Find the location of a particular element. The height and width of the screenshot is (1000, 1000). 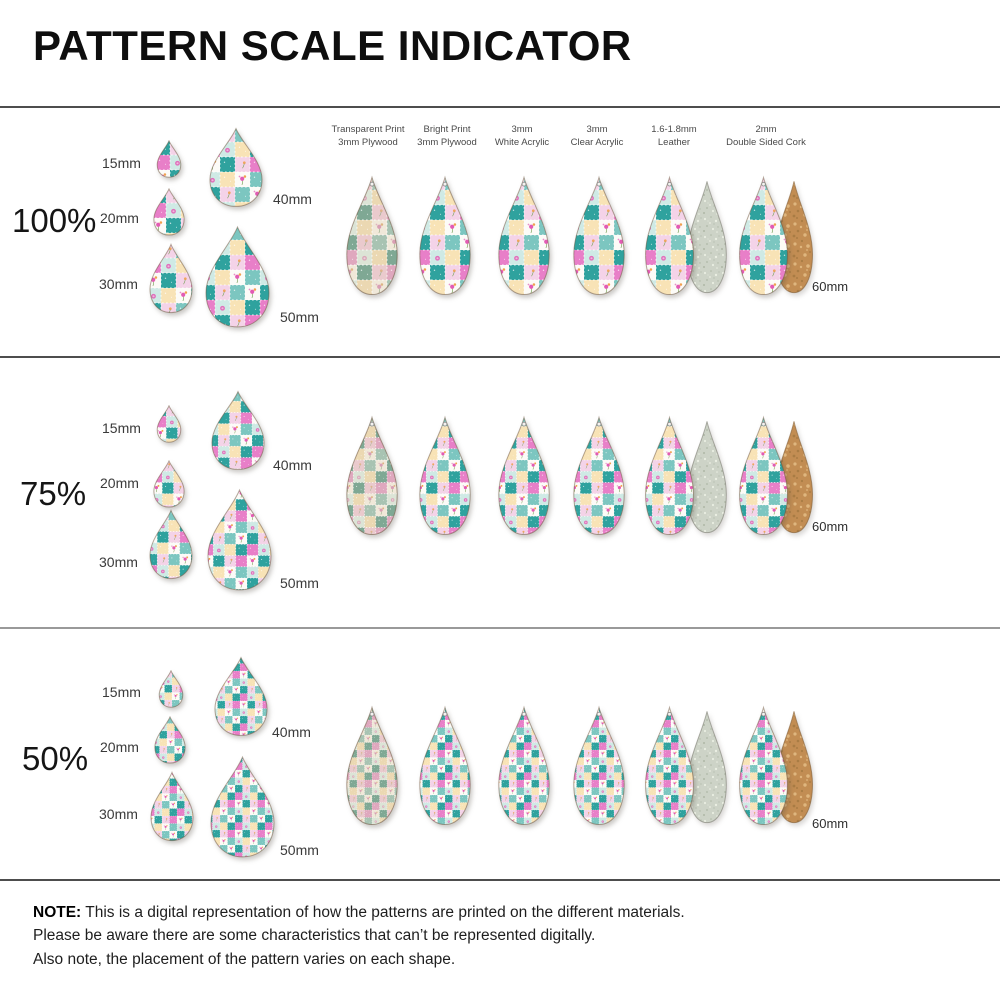

note-label: NOTE: is located at coordinates (57, 912).